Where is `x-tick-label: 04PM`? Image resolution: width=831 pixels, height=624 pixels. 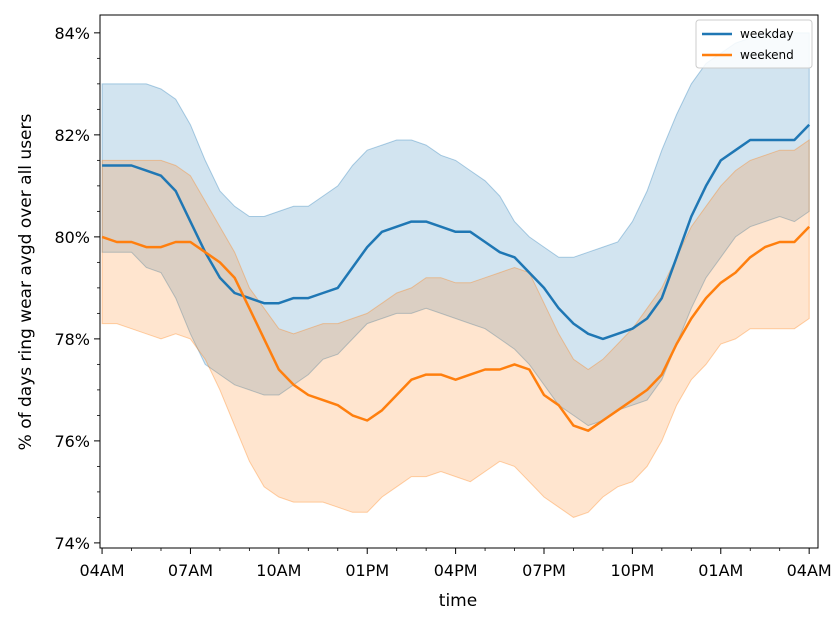
x-tick-label: 04PM is located at coordinates (456, 570).